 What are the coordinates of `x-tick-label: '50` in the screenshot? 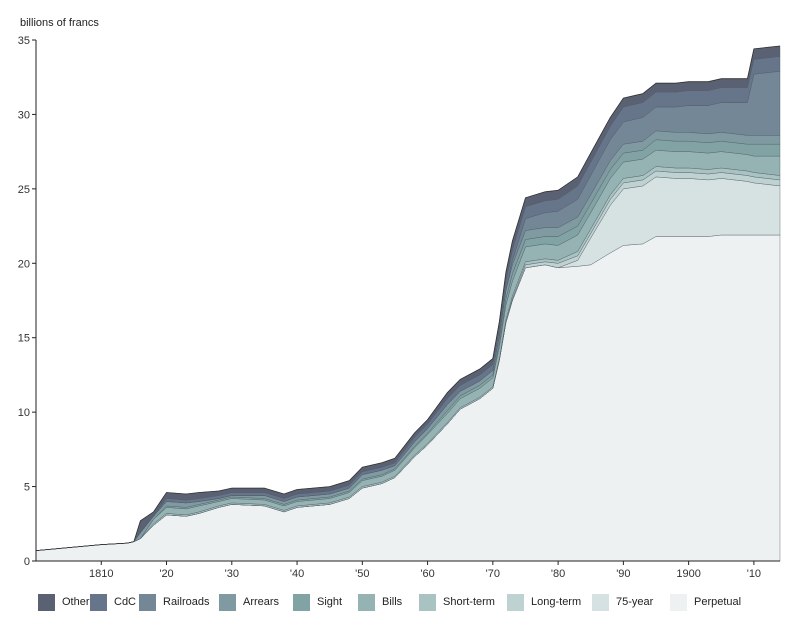 It's located at (362, 574).